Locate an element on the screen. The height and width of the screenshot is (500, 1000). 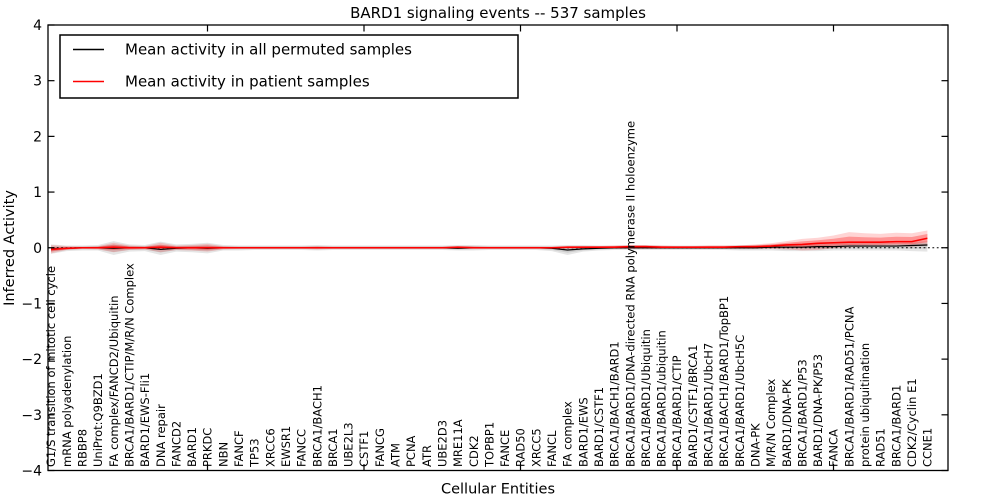
x-category-label: BRCA1/BARD1/CTIP/M/R/N Complex is located at coordinates (129, 365).